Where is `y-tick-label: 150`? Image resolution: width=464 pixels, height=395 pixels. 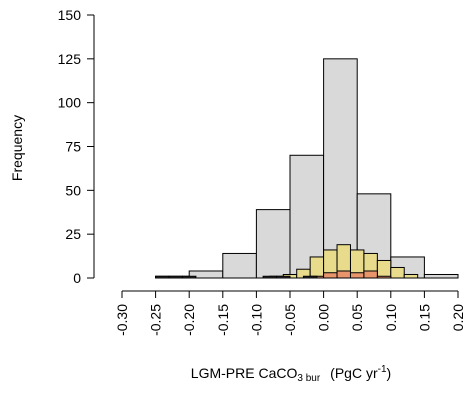
y-tick-label: 150 is located at coordinates (70, 15).